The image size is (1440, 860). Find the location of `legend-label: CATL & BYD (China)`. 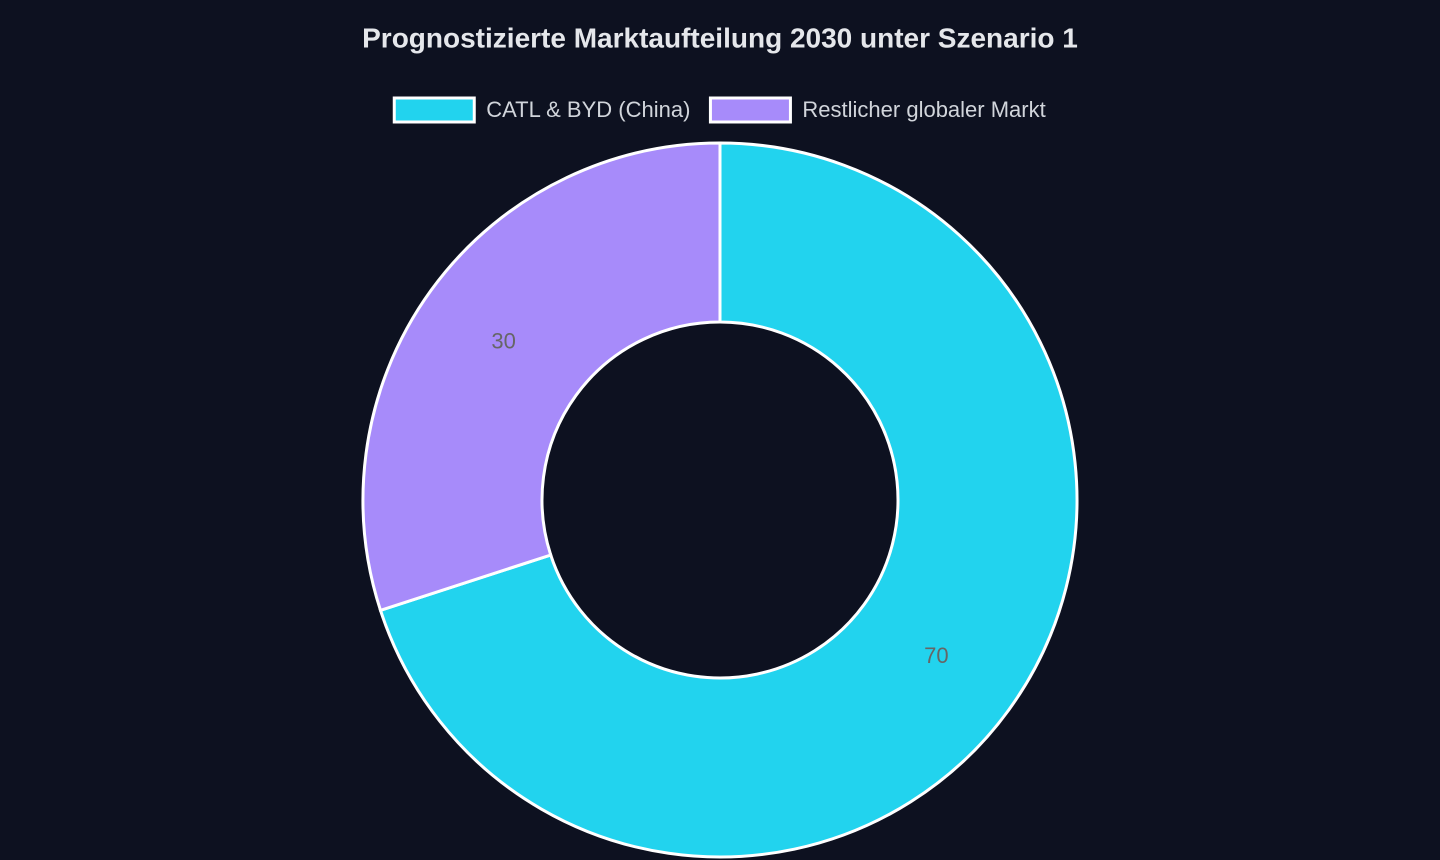

legend-label: CATL & BYD (China) is located at coordinates (588, 109).